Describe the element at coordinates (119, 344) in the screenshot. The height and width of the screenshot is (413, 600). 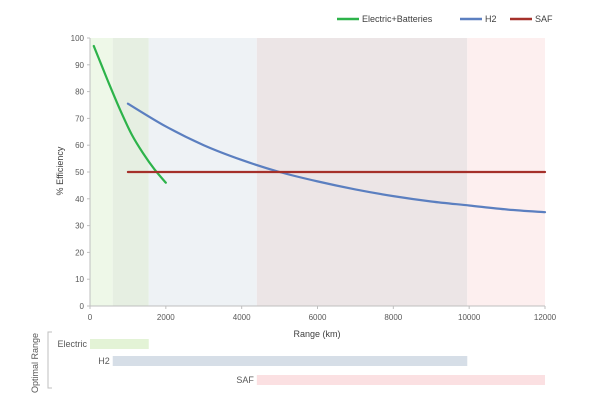
I see `optimal-range-bar-electric` at that location.